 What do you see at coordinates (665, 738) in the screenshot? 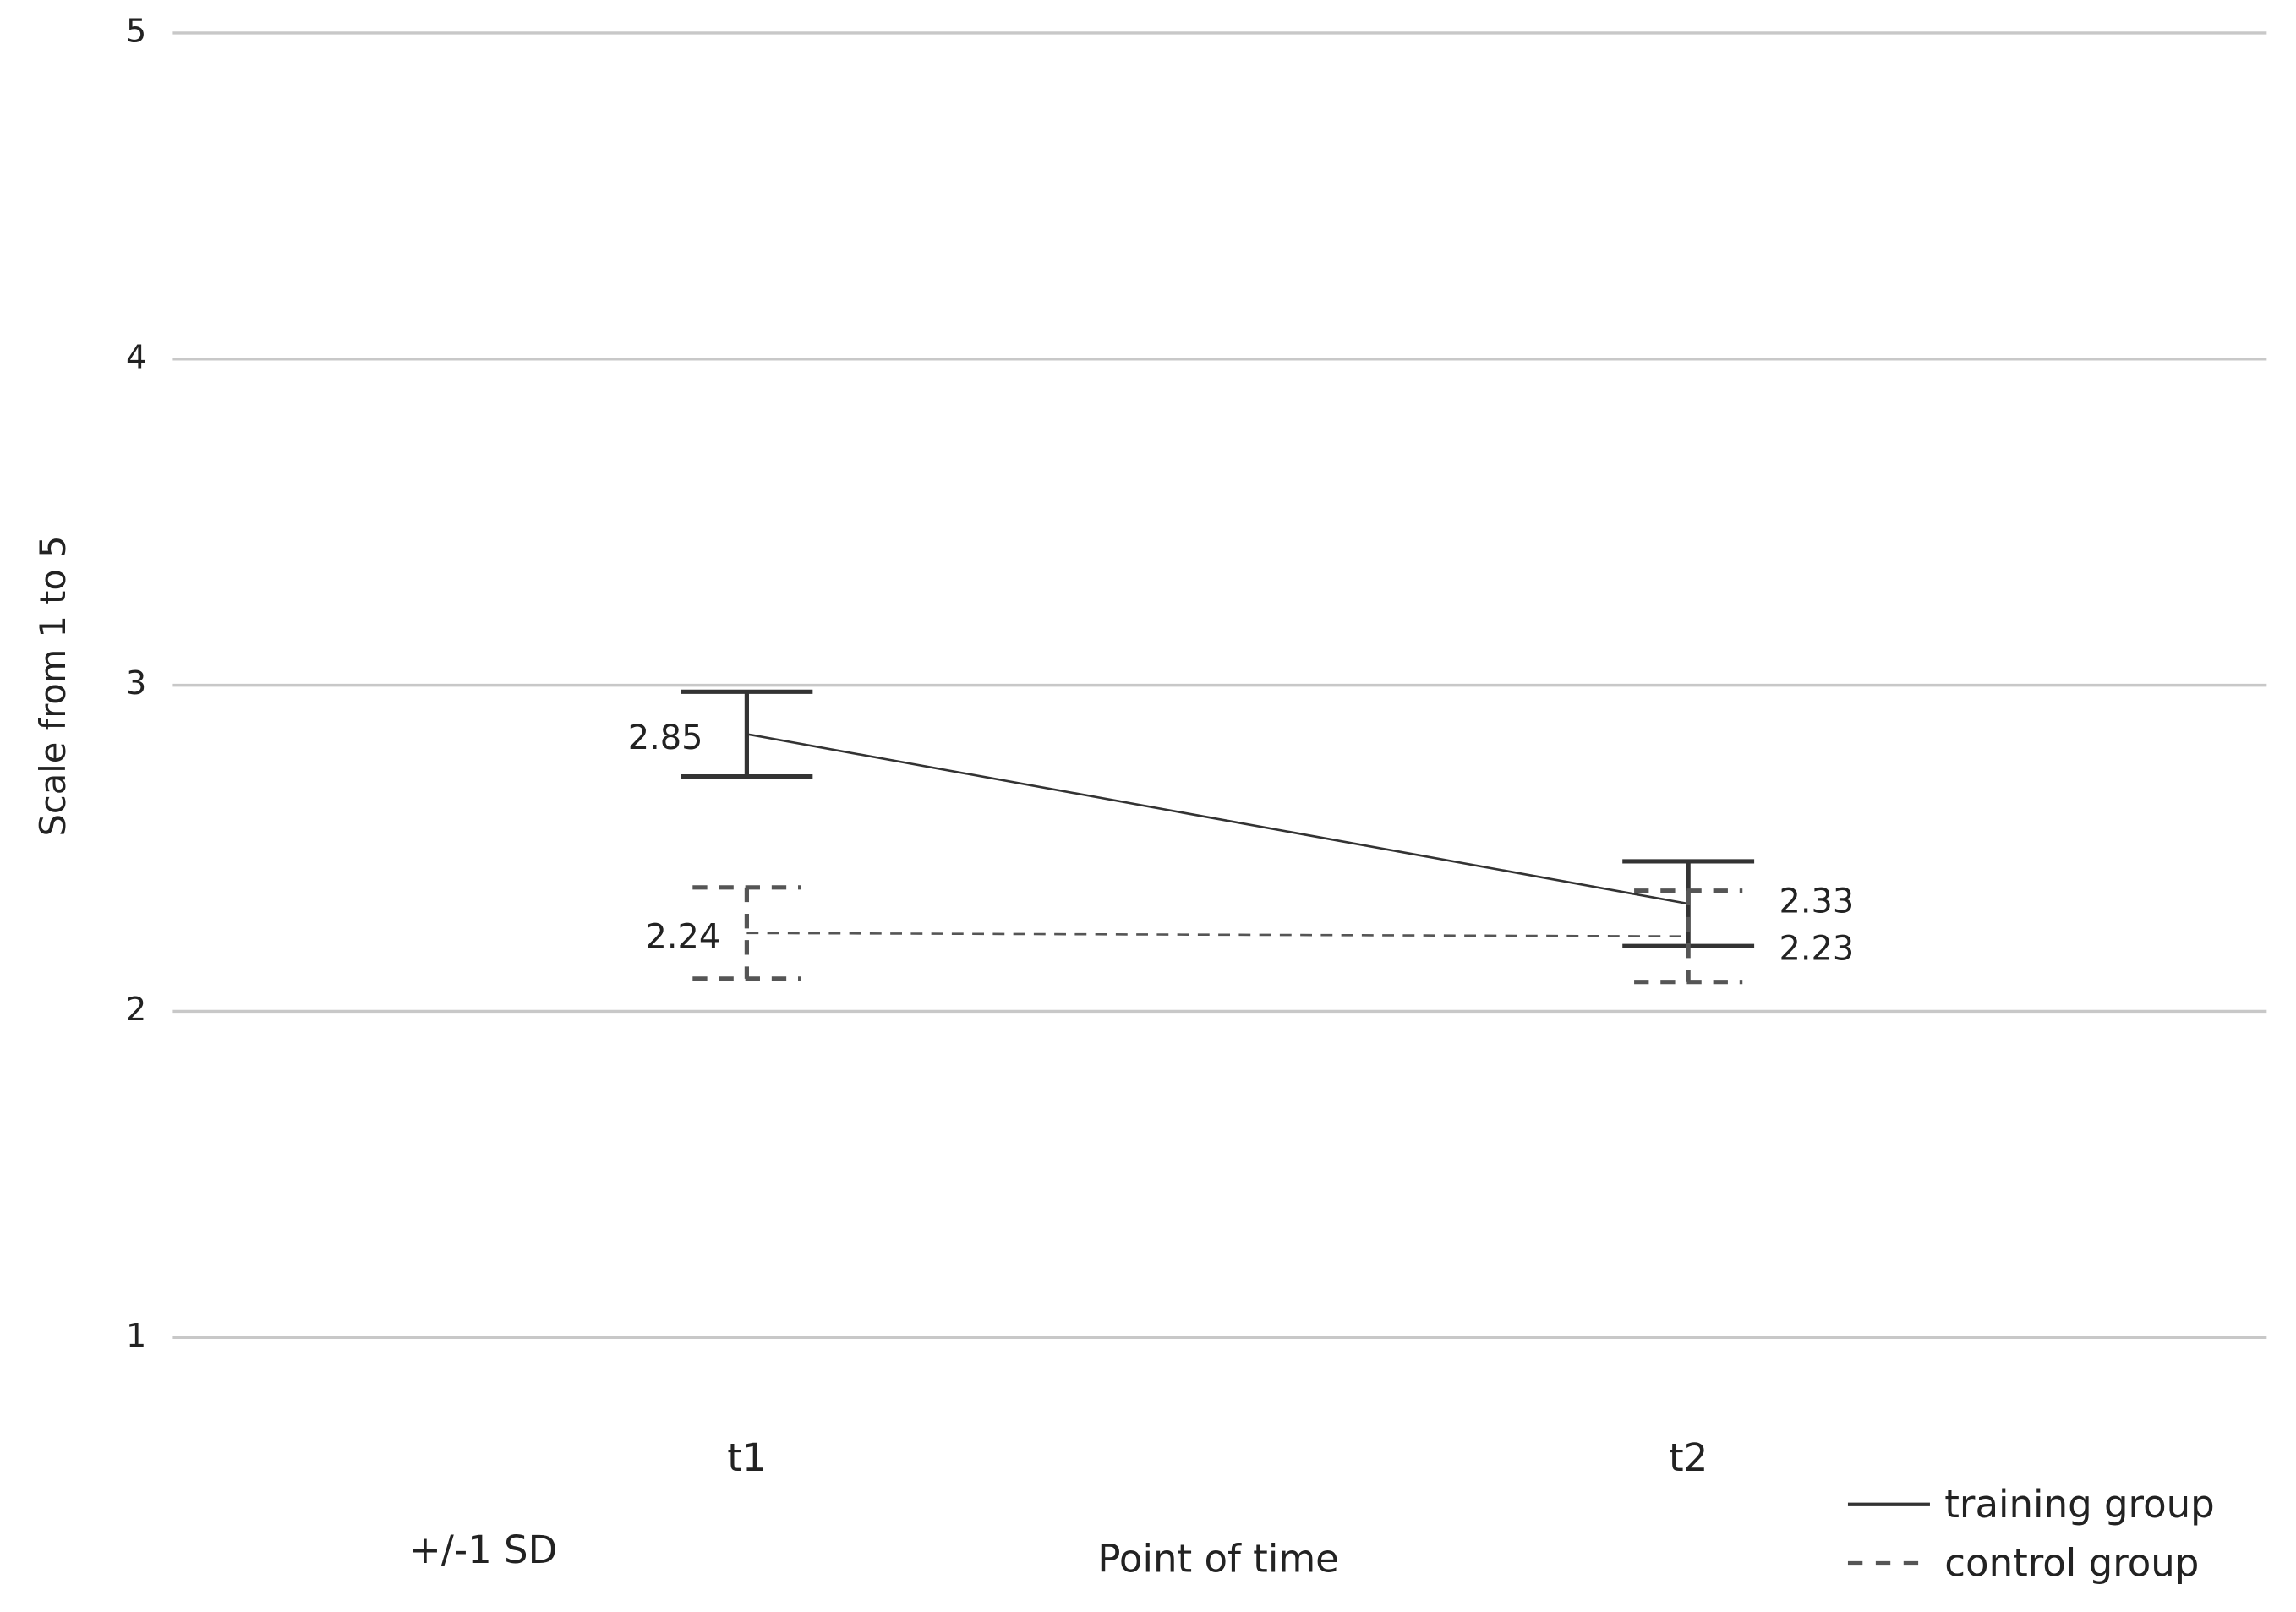
I see `value-label: 2.85` at bounding box center [665, 738].